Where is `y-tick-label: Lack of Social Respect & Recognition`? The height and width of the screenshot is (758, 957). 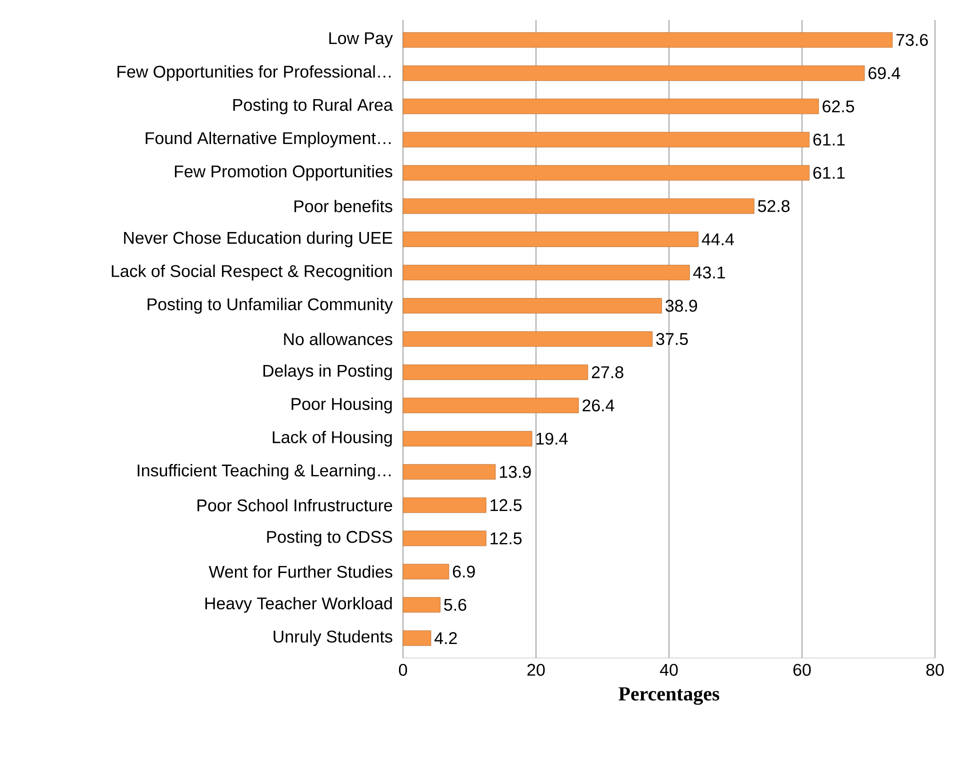
y-tick-label: Lack of Social Respect & Recognition is located at coordinates (252, 272).